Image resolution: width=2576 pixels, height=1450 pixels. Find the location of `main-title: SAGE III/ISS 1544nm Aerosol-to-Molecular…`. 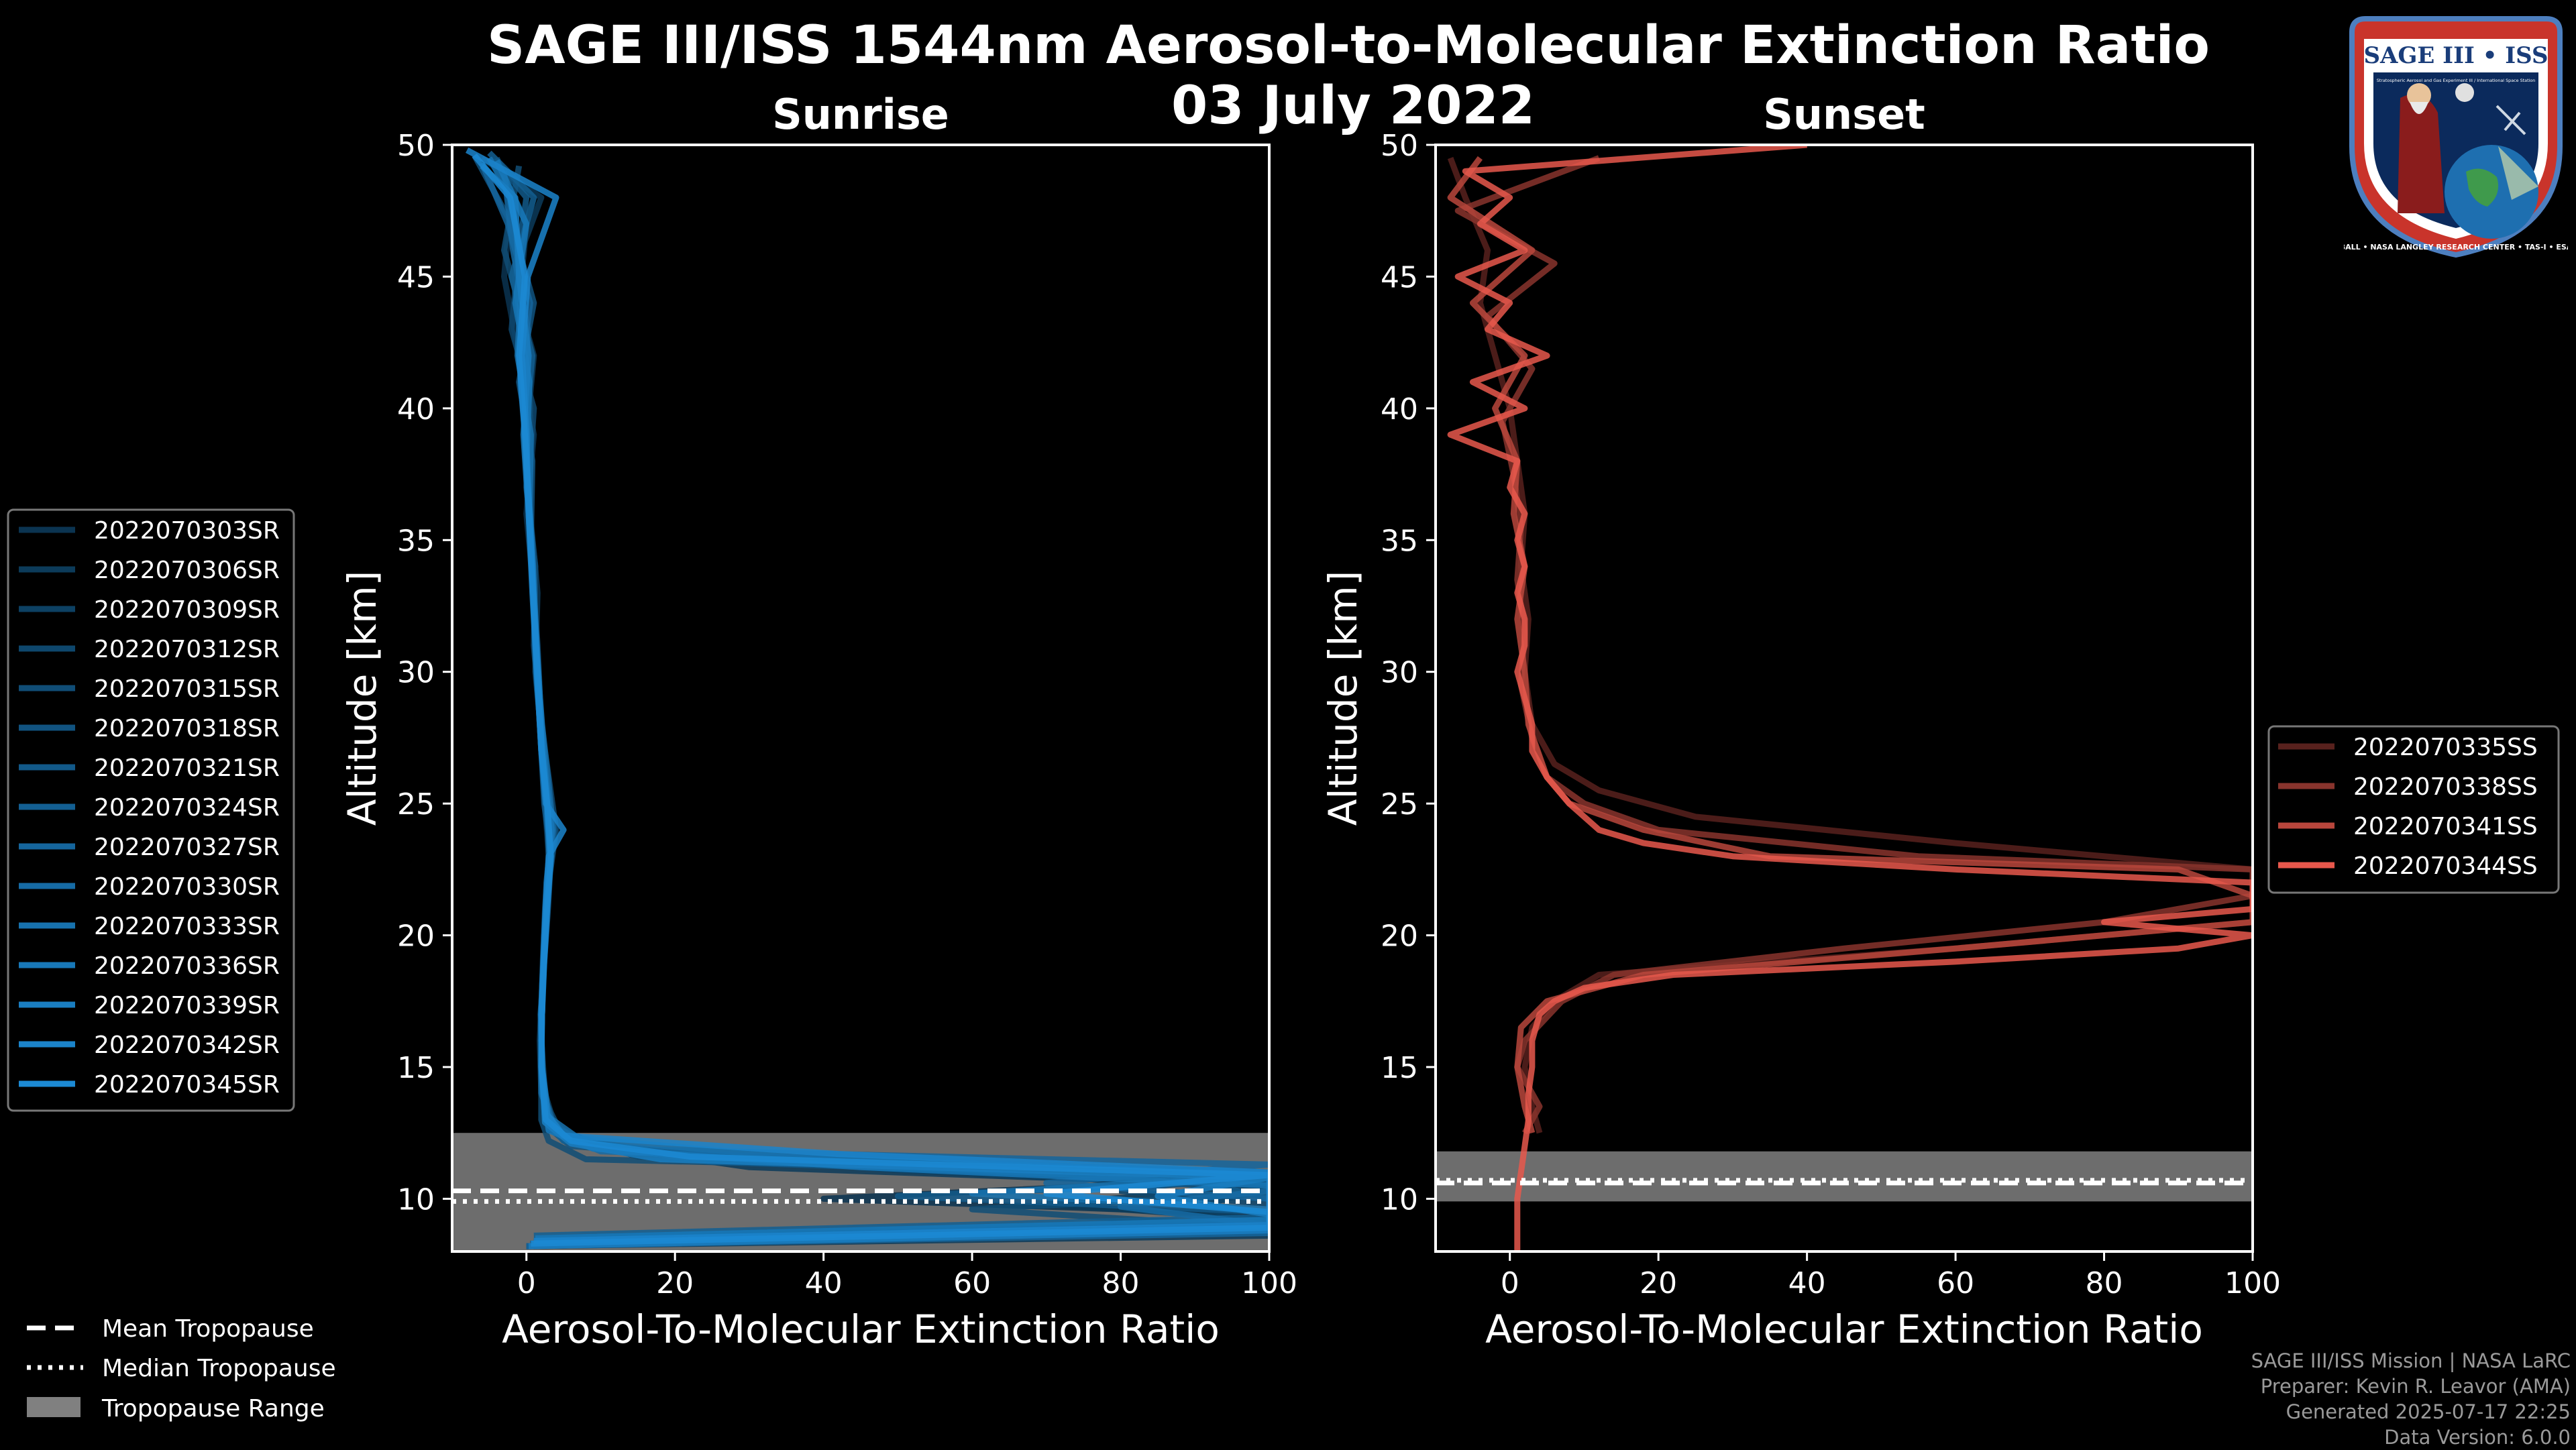

main-title: SAGE III/ISS 1544nm Aerosol-to-Molecular… is located at coordinates (1348, 45).